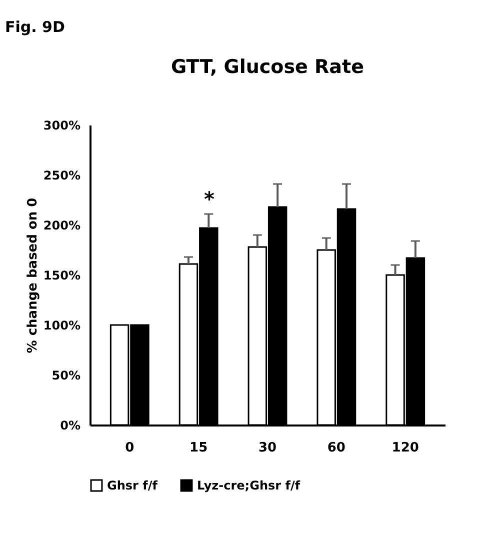  I want to click on y-tick-label: 300%, so click(61, 125).